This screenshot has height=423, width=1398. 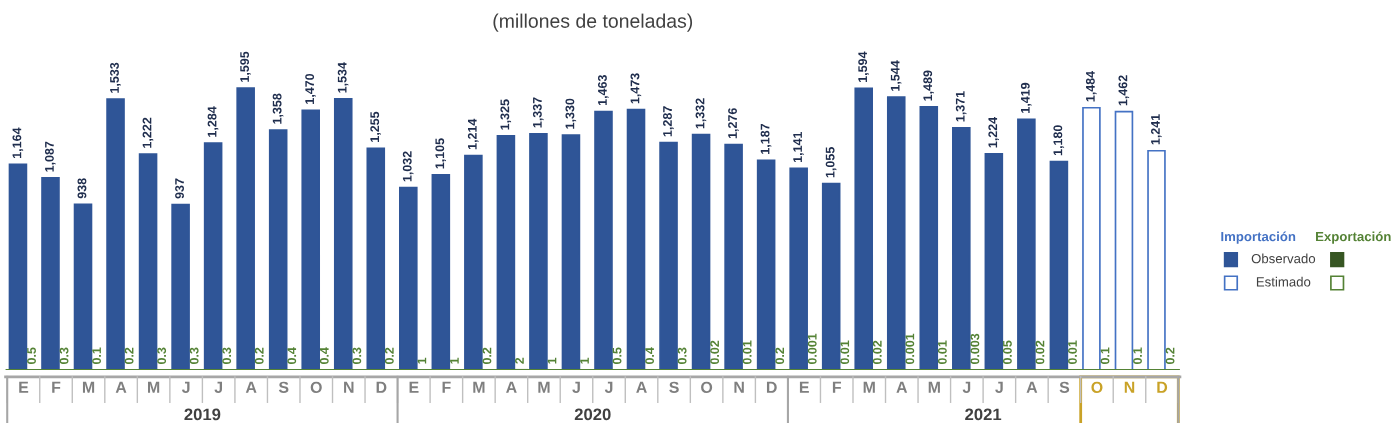 I want to click on data-label: 1,371, so click(x=961, y=106).